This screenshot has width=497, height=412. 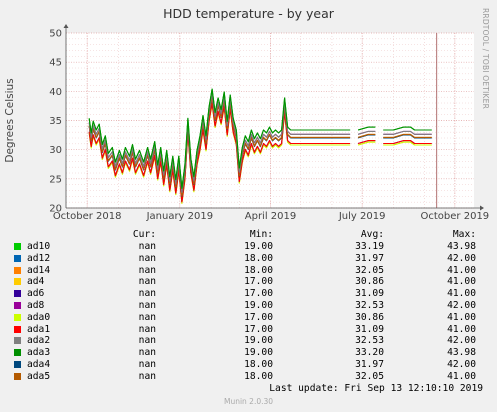 What do you see at coordinates (248, 341) in the screenshot?
I see `legend-row-ada2: ada2 nan 19.00 32.53 42.00` at bounding box center [248, 341].